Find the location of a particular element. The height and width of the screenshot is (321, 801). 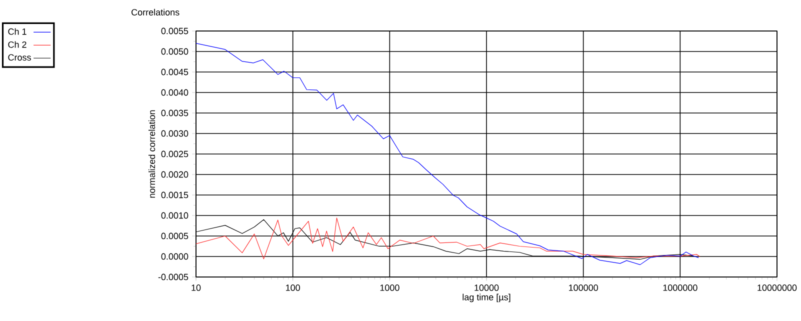

chart-title: Correlations is located at coordinates (156, 12).